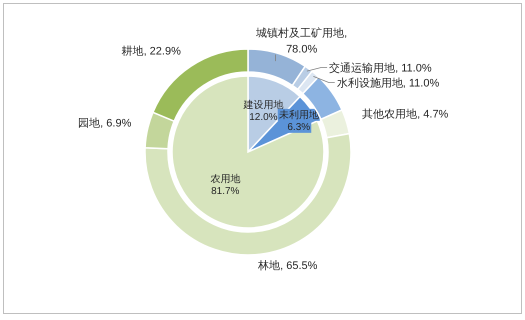 The image size is (525, 320). I want to click on data-label: 6.3%, so click(298, 127).